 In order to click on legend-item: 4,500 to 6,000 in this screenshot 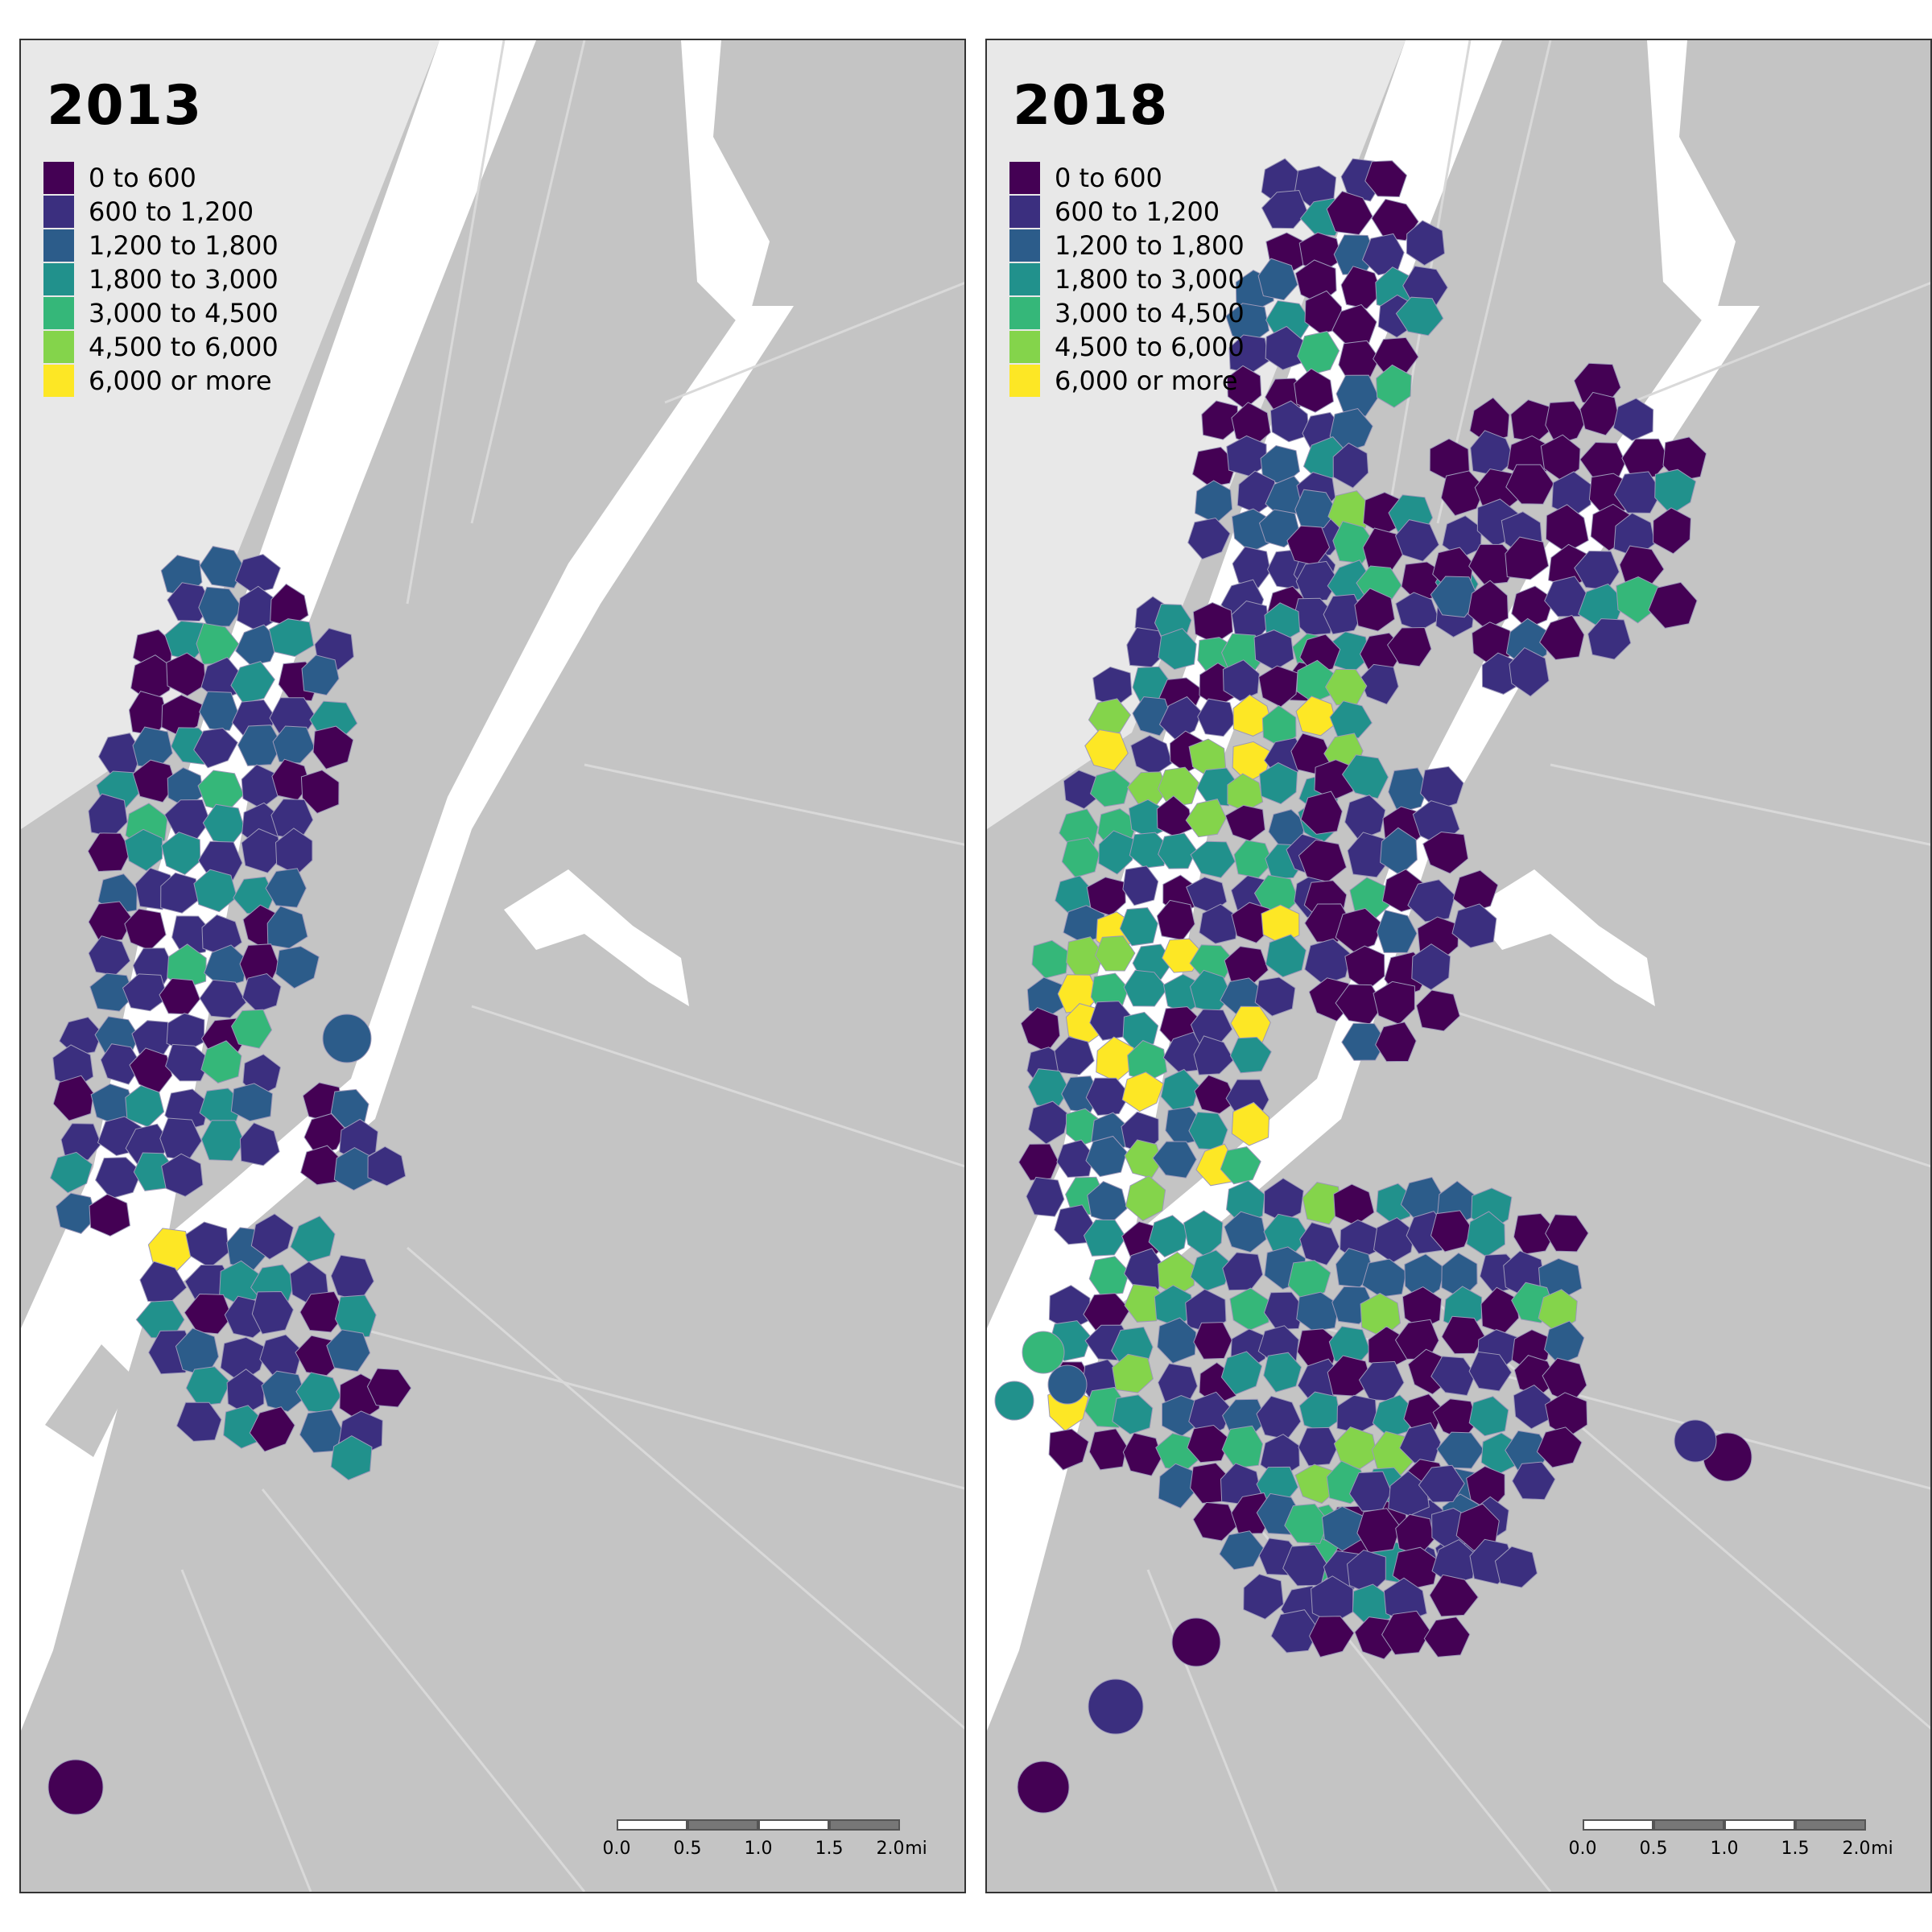, I will do `click(161, 347)`.